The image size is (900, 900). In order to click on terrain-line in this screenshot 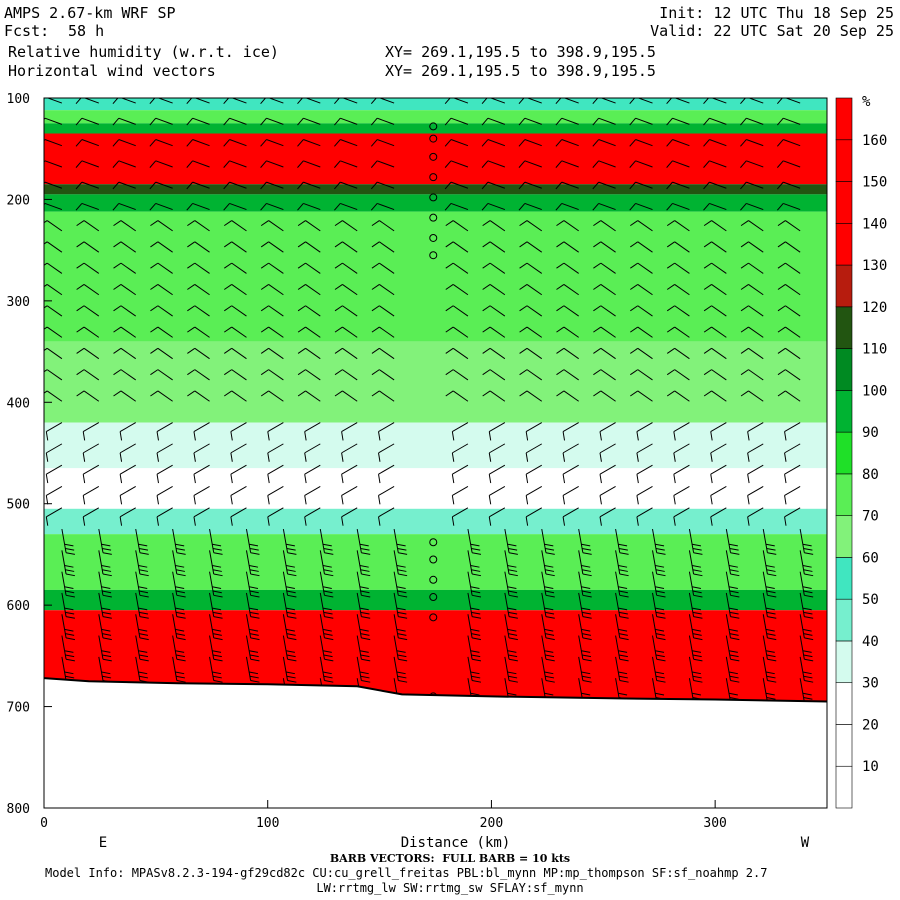, I will do `click(435, 690)`.